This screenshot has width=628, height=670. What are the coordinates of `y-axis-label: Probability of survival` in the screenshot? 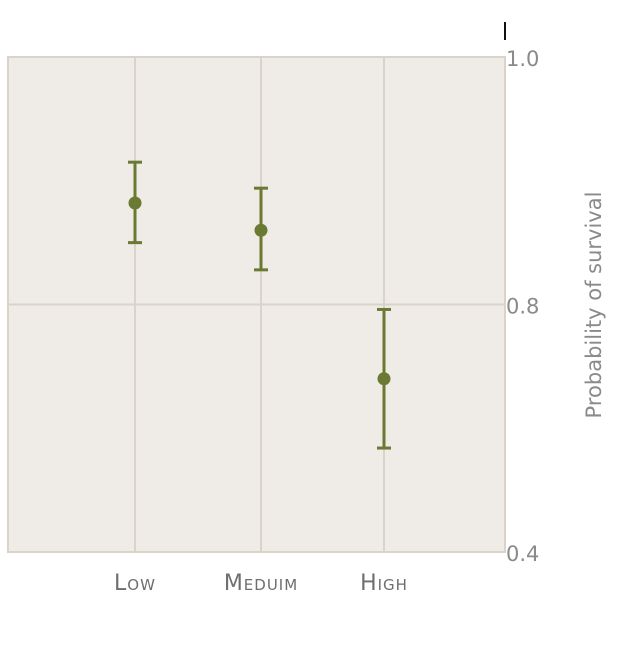 It's located at (594, 305).